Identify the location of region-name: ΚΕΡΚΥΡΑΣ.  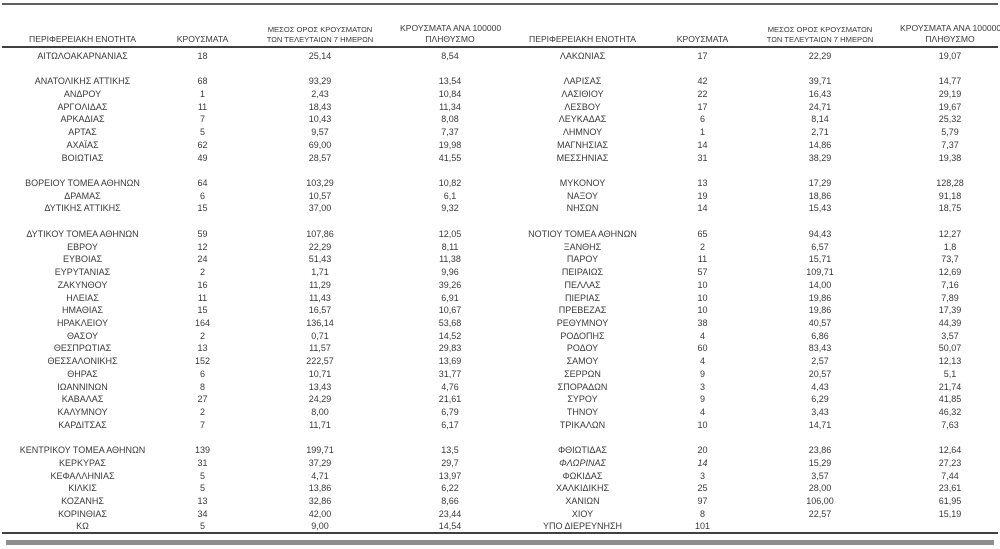
(82, 462).